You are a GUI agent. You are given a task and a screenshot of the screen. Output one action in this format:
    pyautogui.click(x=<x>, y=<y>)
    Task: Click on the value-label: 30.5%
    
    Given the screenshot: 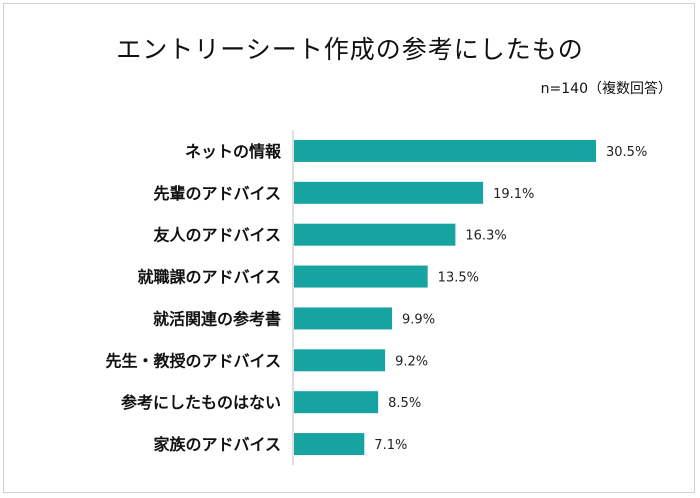 What is the action you would take?
    pyautogui.click(x=626, y=152)
    